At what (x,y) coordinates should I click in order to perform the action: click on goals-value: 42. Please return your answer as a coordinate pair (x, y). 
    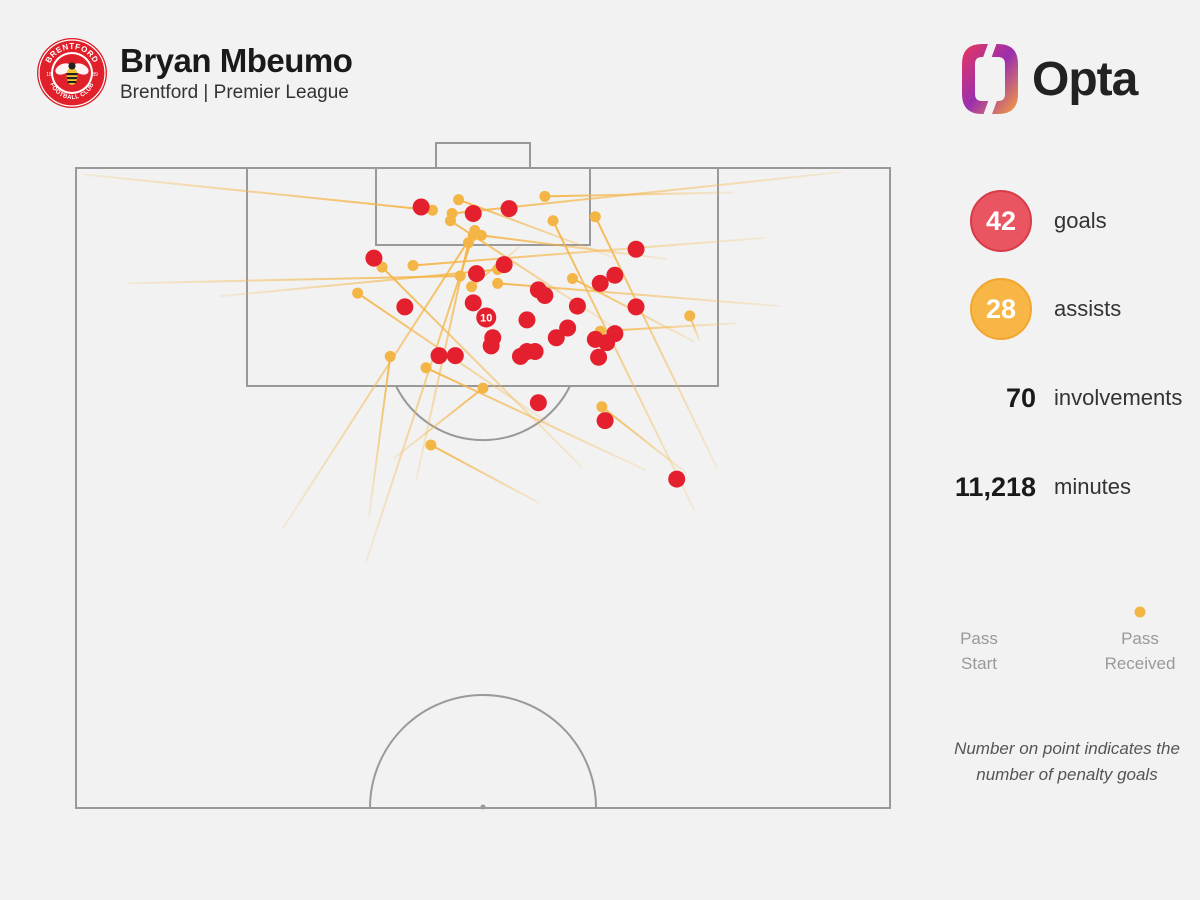
    Looking at the image, I should click on (1001, 220).